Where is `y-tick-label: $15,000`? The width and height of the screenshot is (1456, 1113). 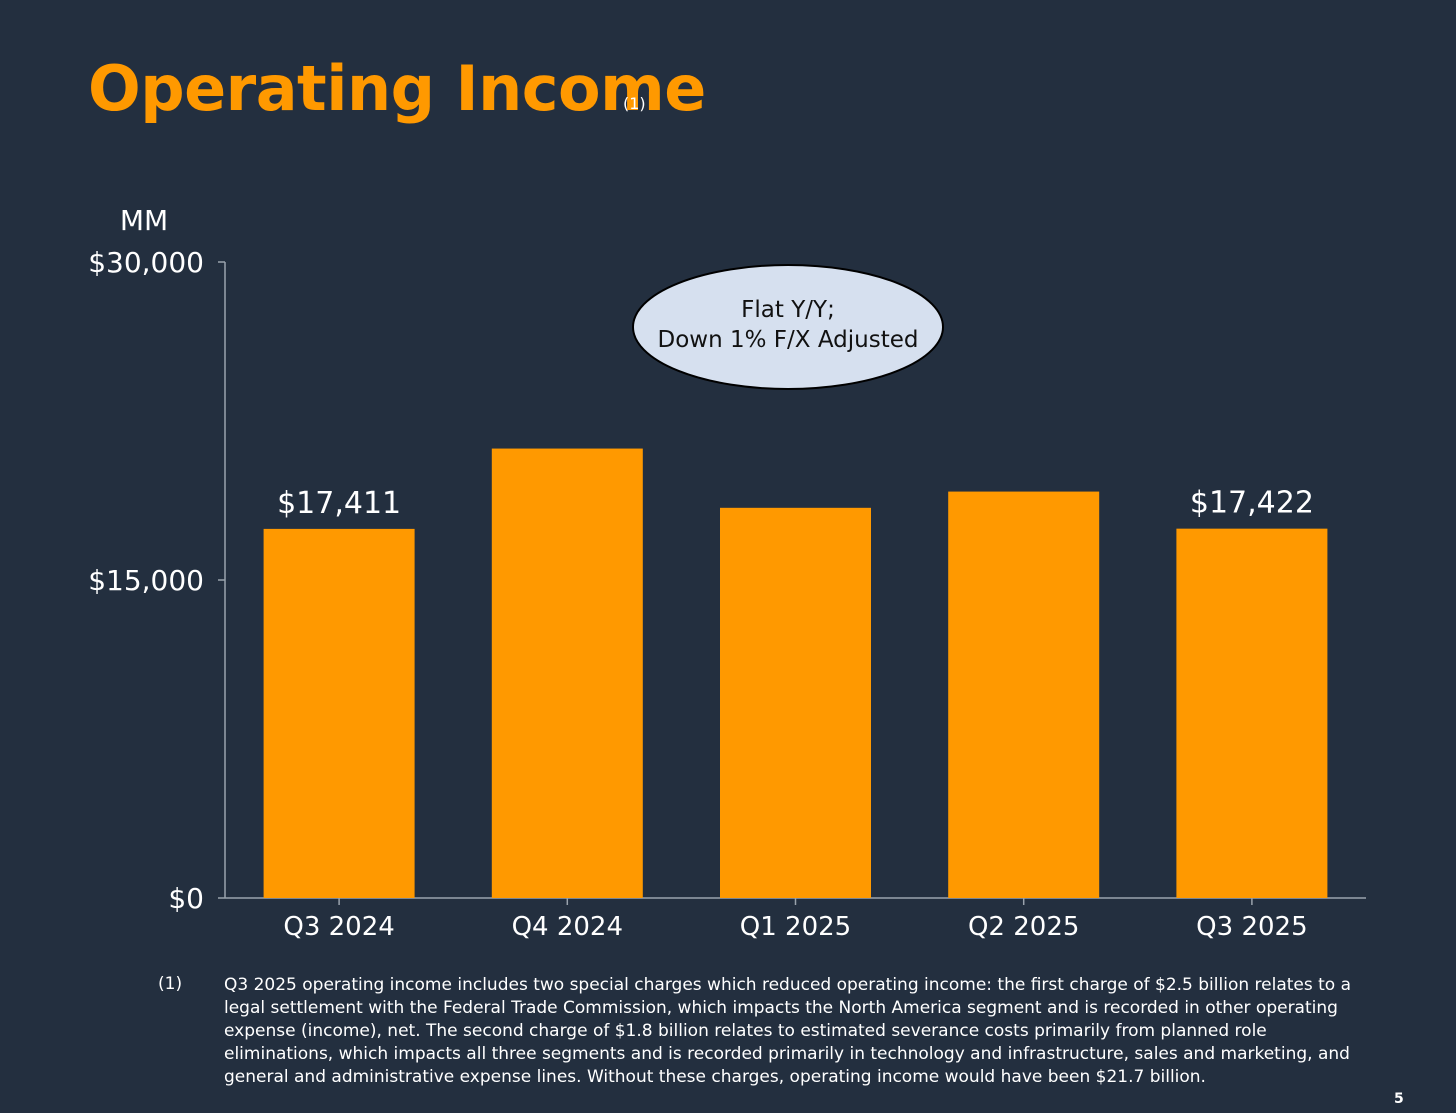 y-tick-label: $15,000 is located at coordinates (146, 580).